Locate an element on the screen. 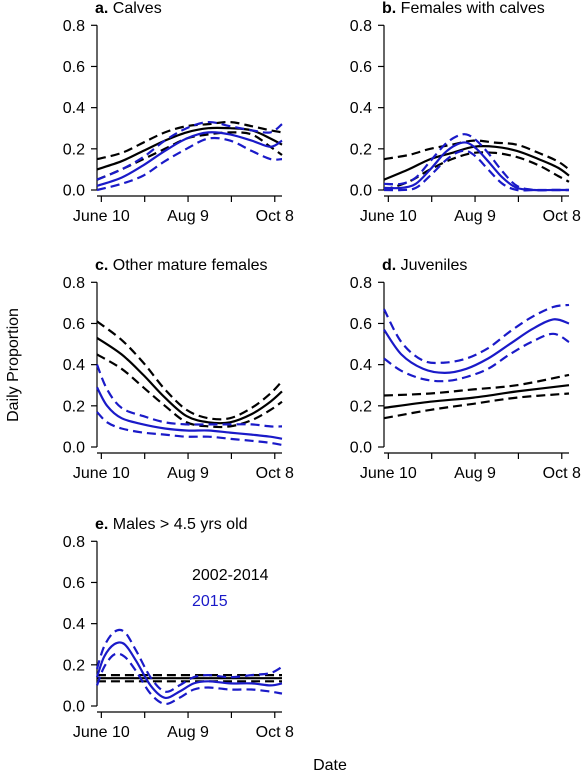 Image resolution: width=586 pixels, height=778 pixels. legend: 2002-2014 2015 is located at coordinates (230, 588).